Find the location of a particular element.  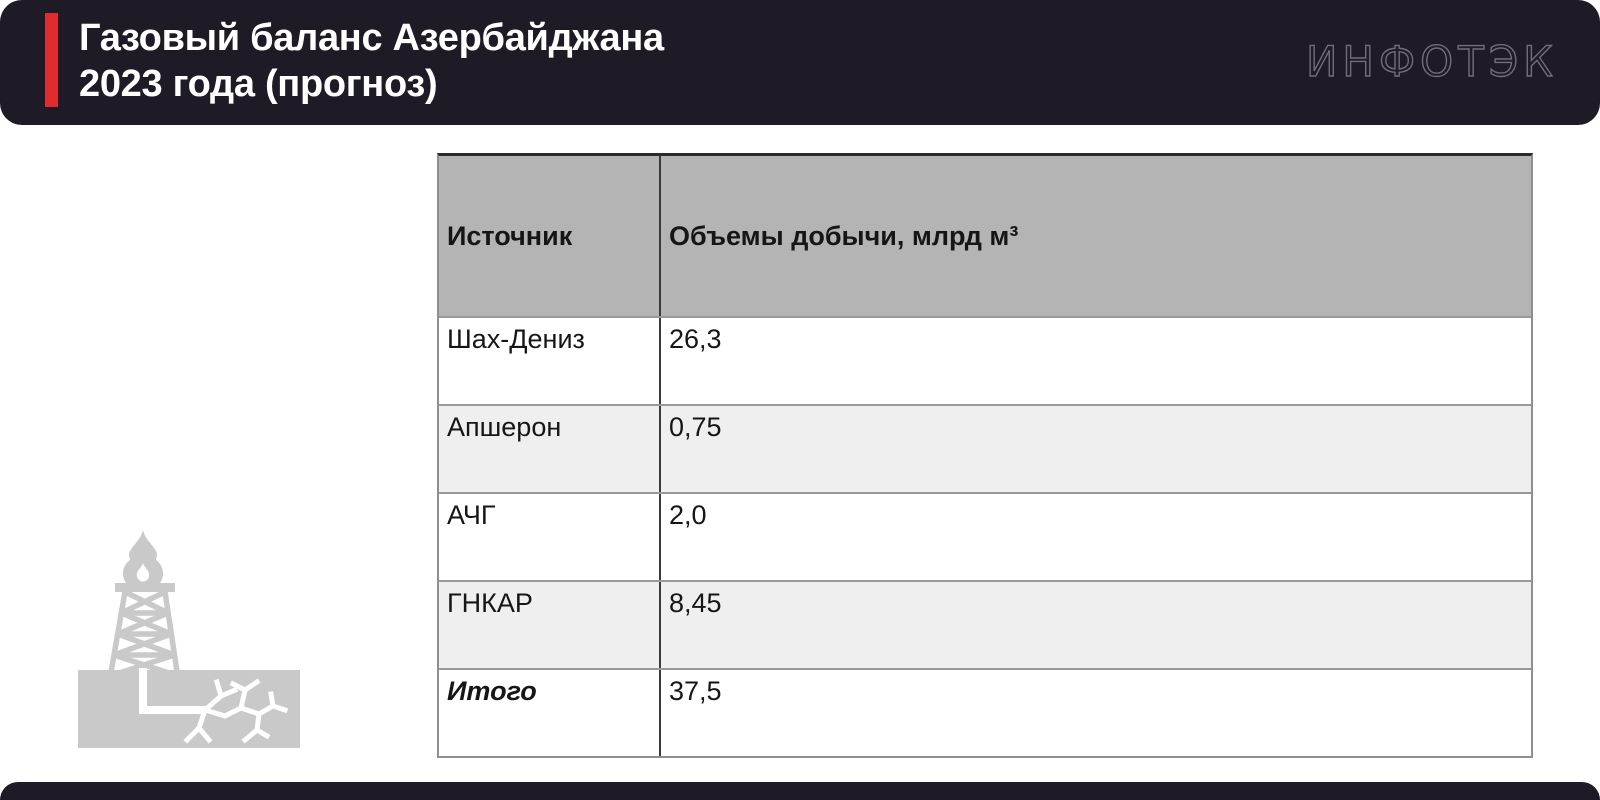

page-title-line2: 2023 года (прогноз) is located at coordinates (258, 84).